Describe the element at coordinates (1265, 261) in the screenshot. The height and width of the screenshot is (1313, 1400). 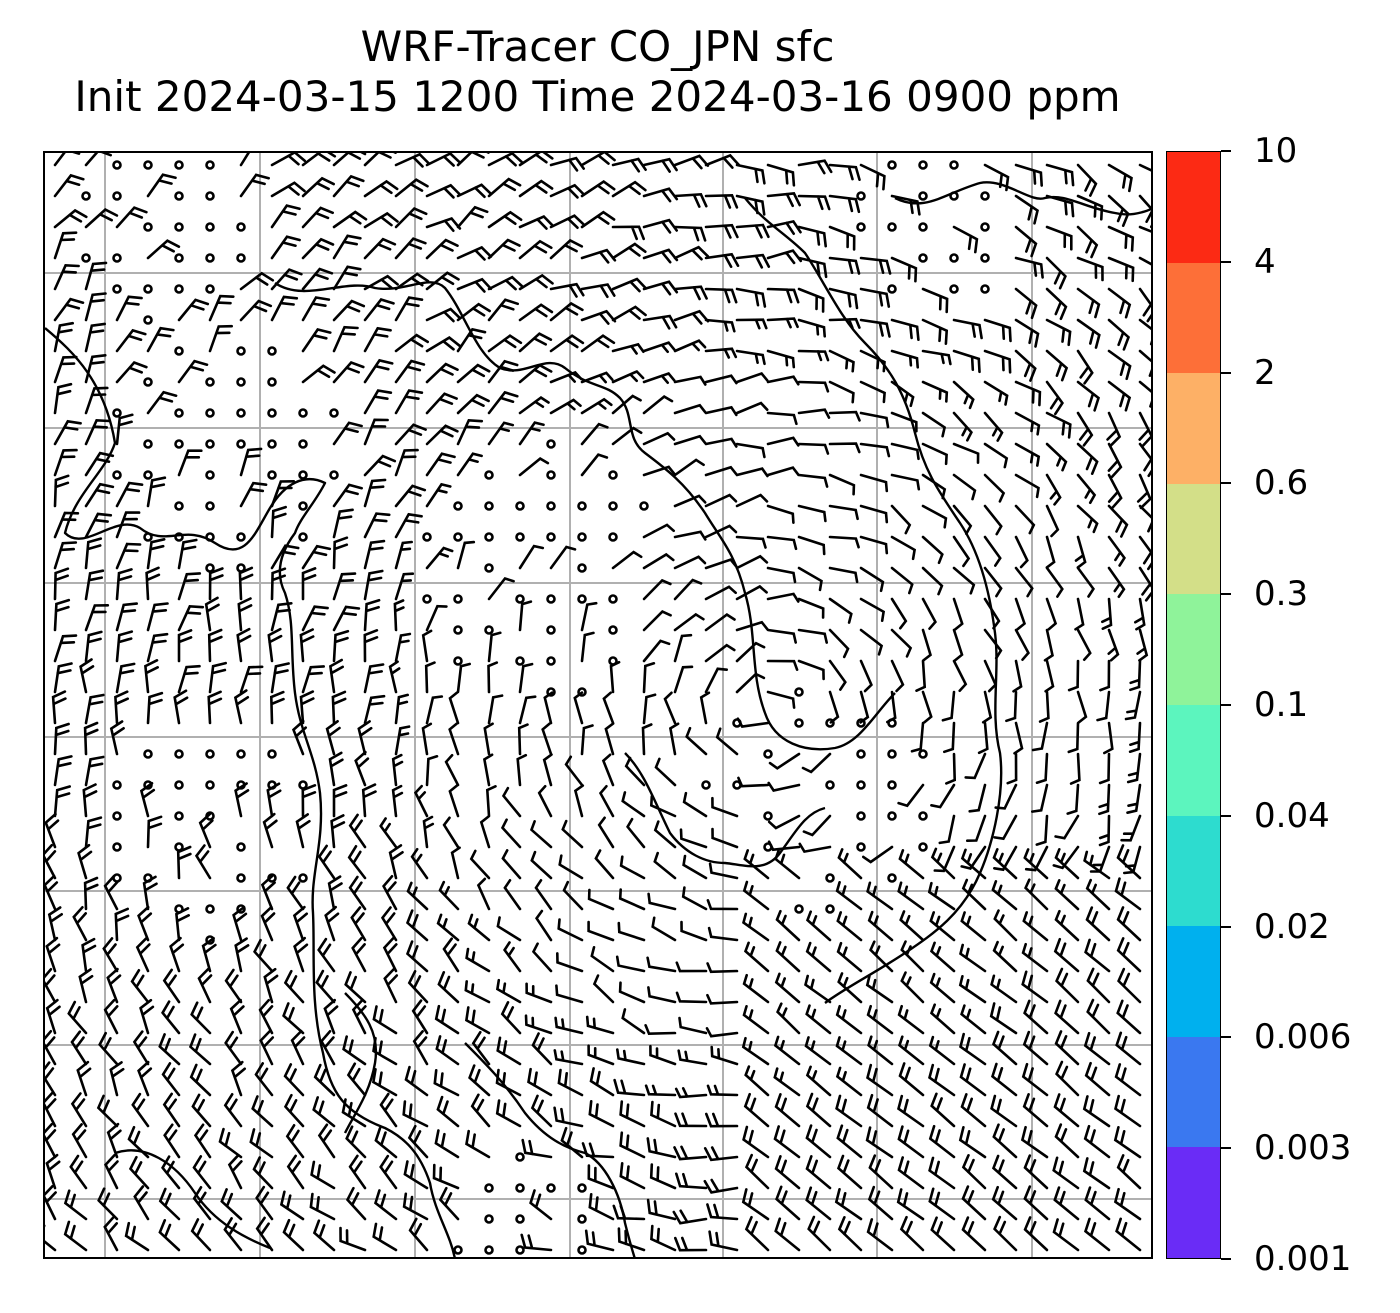
I see `colorbar-tick-label: 4` at that location.